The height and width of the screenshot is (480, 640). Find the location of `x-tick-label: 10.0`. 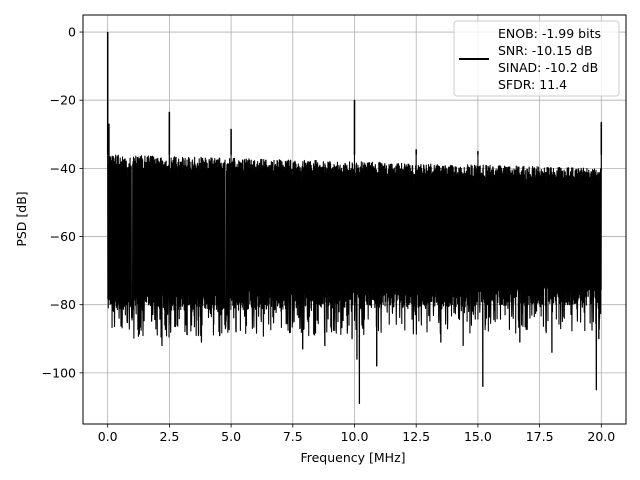

x-tick-label: 10.0 is located at coordinates (355, 436).